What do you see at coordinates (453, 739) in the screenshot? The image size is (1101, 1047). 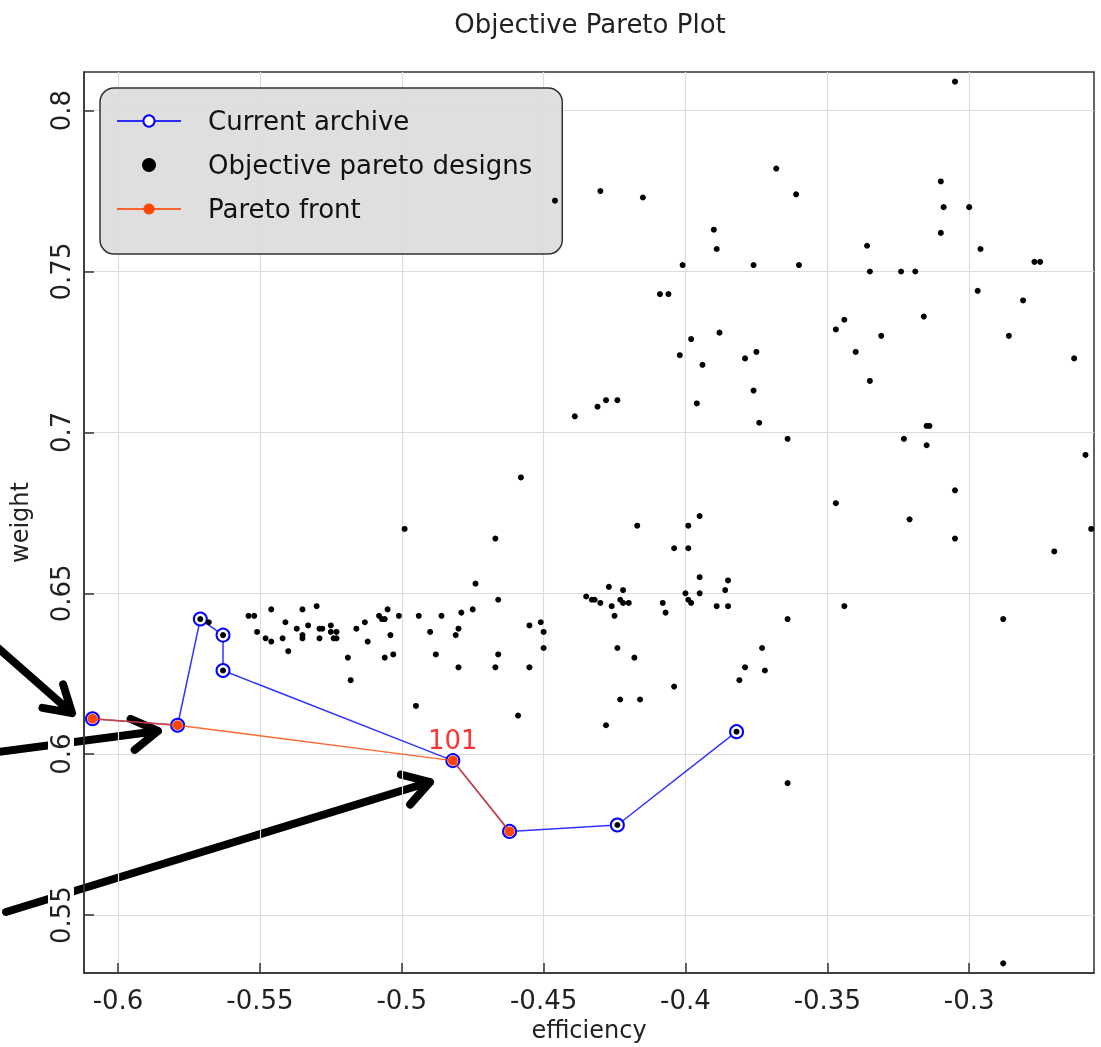 I see `annotation: 101` at bounding box center [453, 739].